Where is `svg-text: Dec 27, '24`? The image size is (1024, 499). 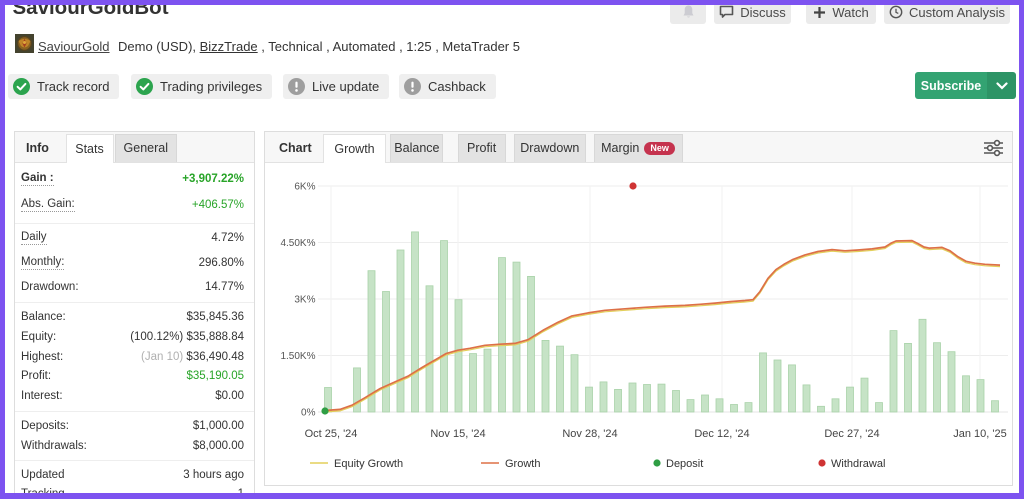 svg-text: Dec 27, '24 is located at coordinates (851, 434).